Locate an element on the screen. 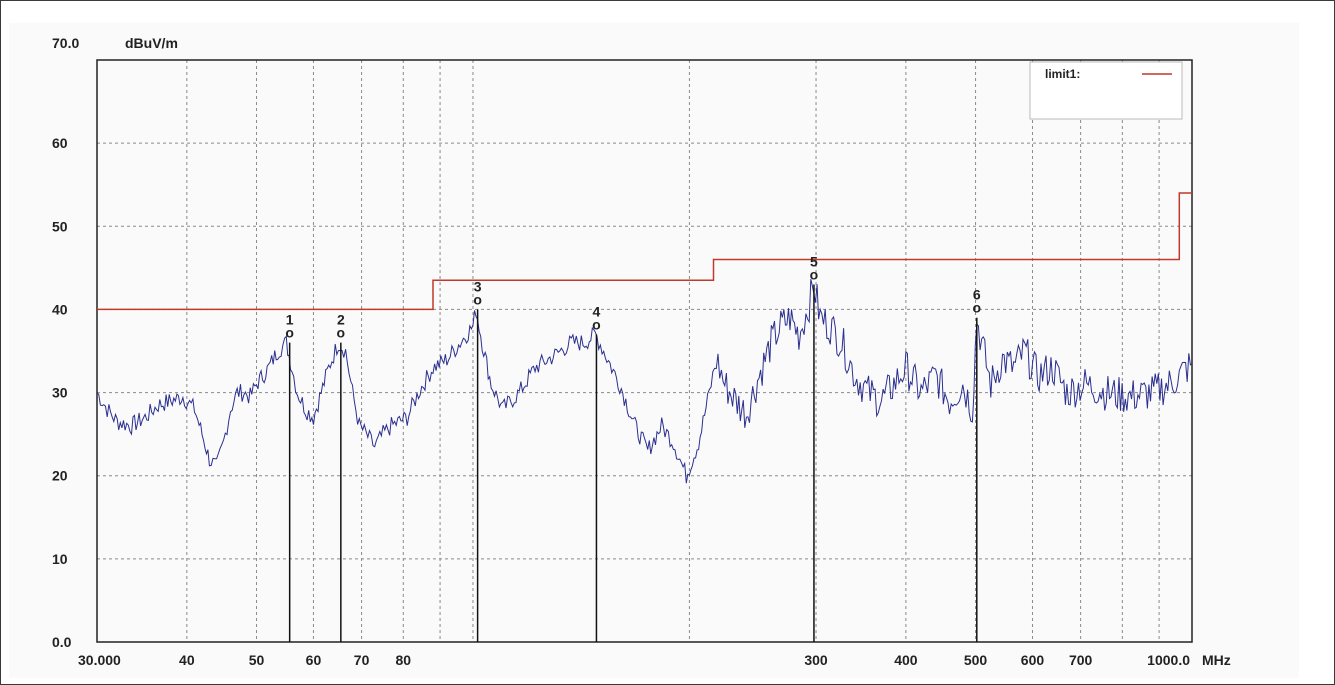  marker-number: 1 is located at coordinates (290, 320).